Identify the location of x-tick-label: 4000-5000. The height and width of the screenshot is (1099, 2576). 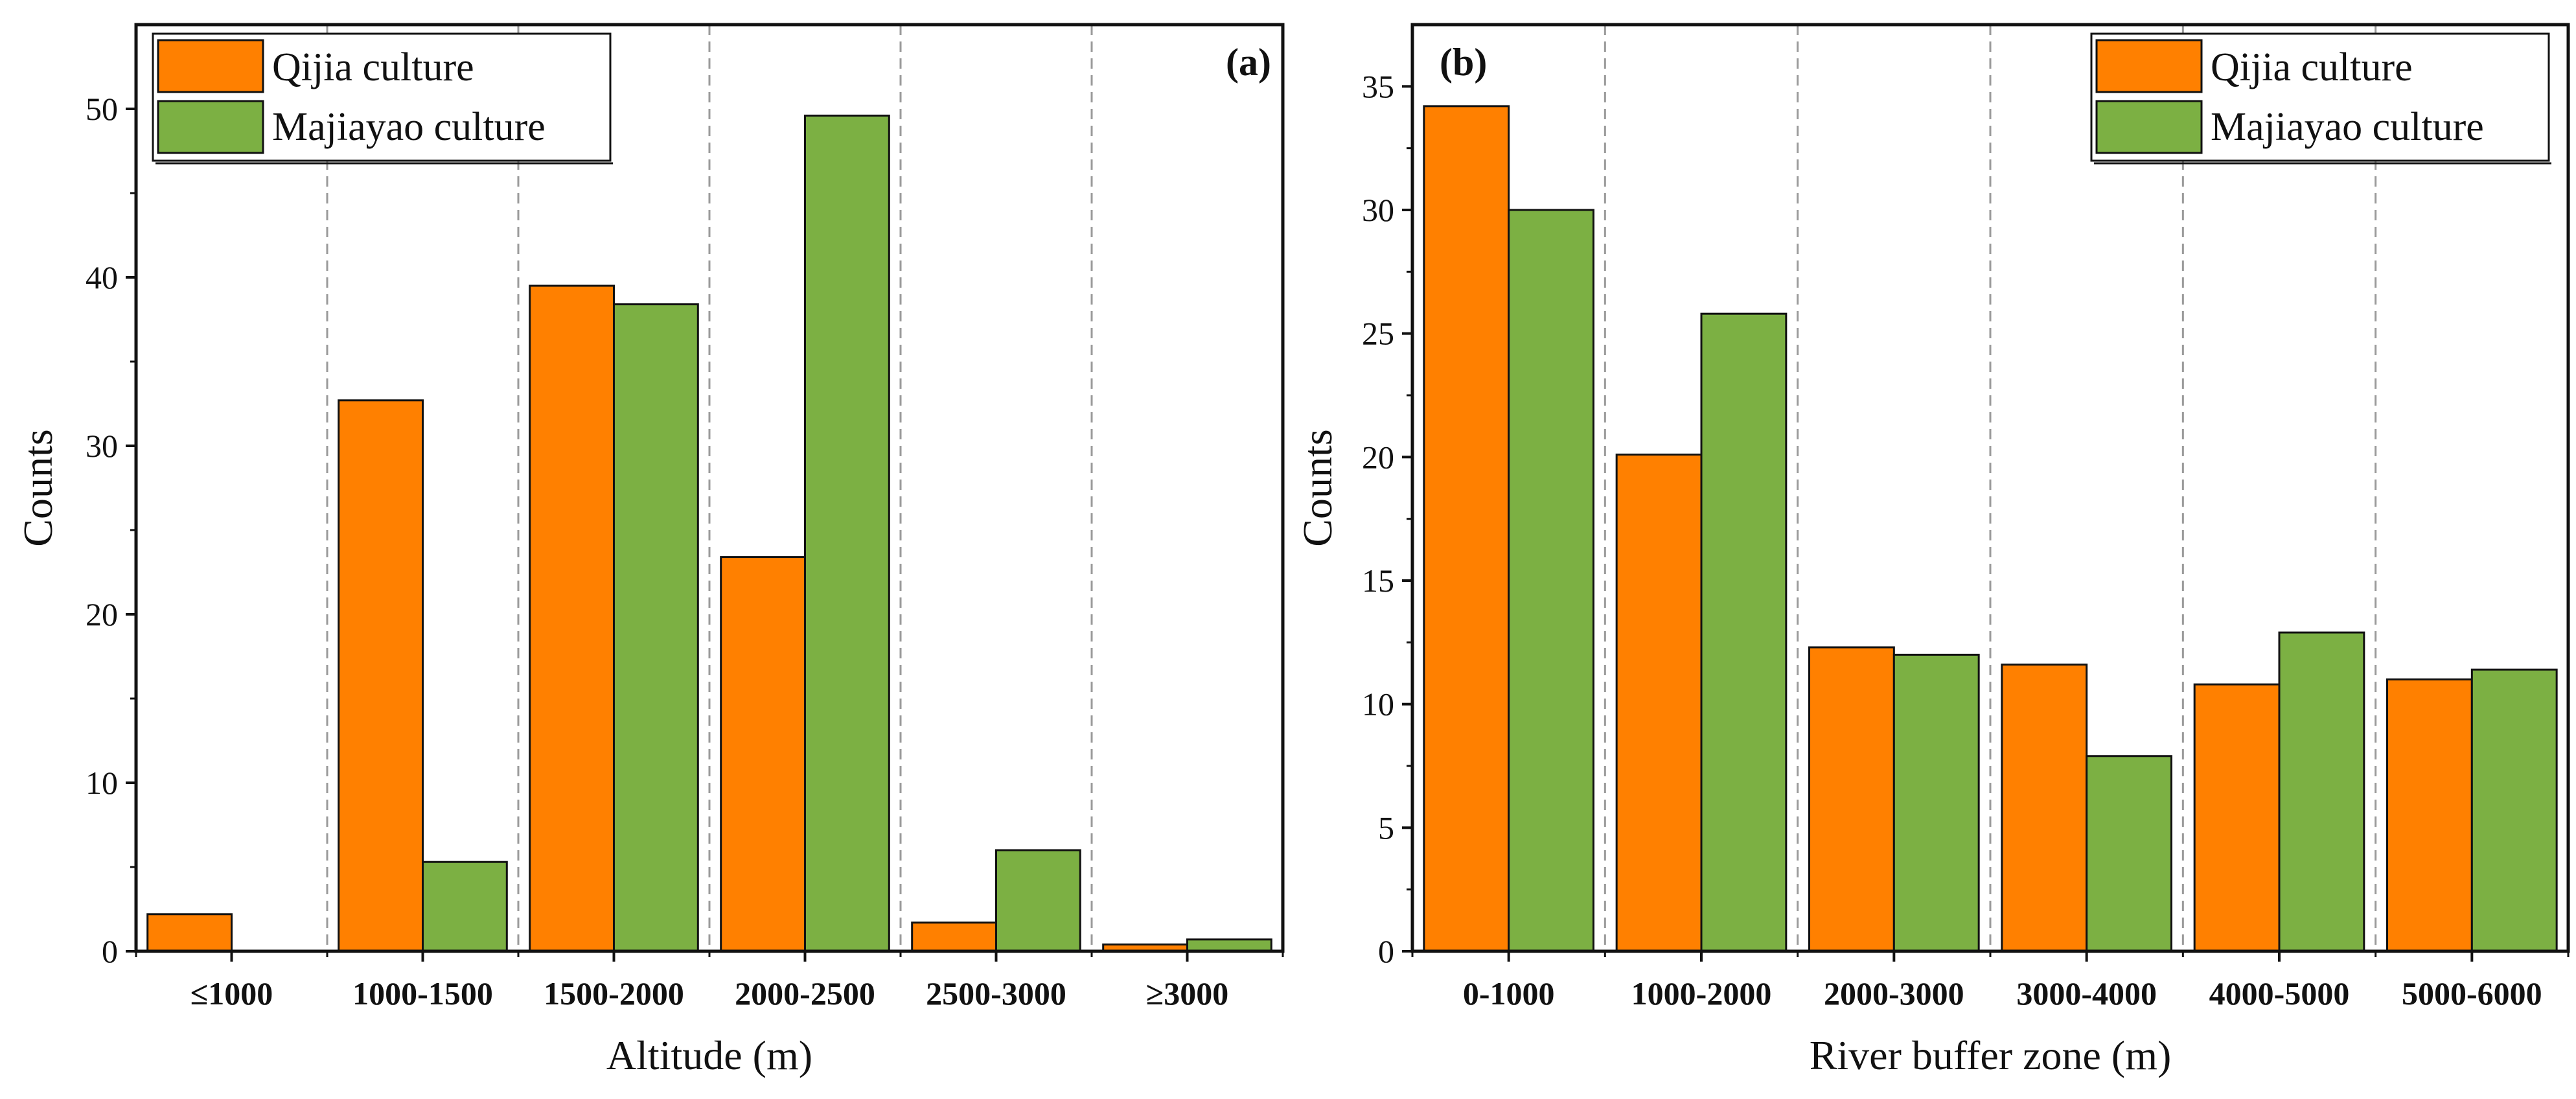
(2279, 993).